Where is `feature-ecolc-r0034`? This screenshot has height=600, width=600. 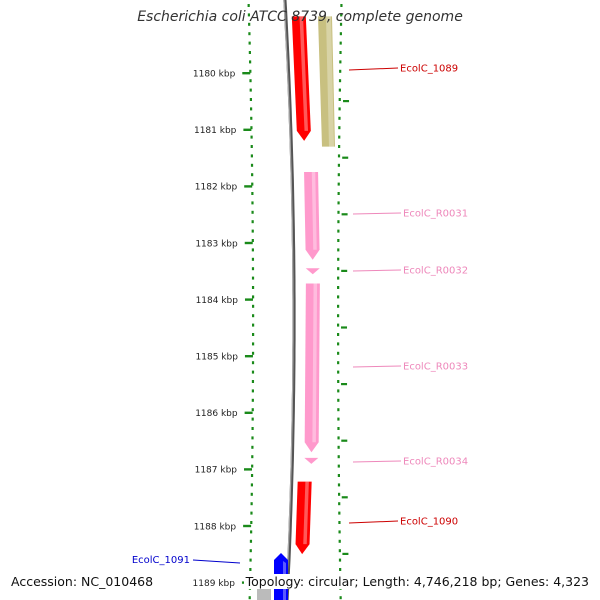 feature-ecolc-r0034 is located at coordinates (311, 460).